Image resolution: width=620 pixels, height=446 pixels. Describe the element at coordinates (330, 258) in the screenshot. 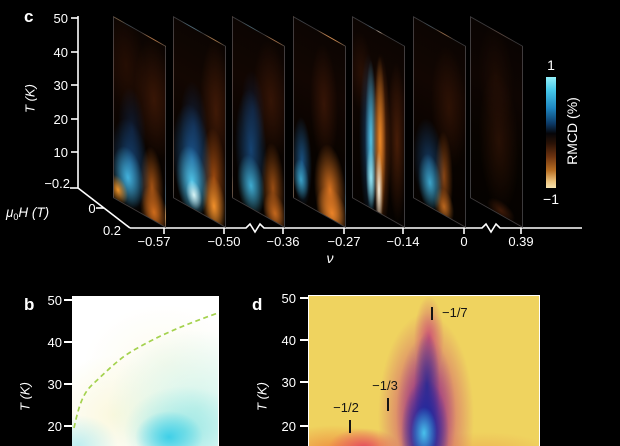

I see `c-nu-axis-title: ν` at that location.